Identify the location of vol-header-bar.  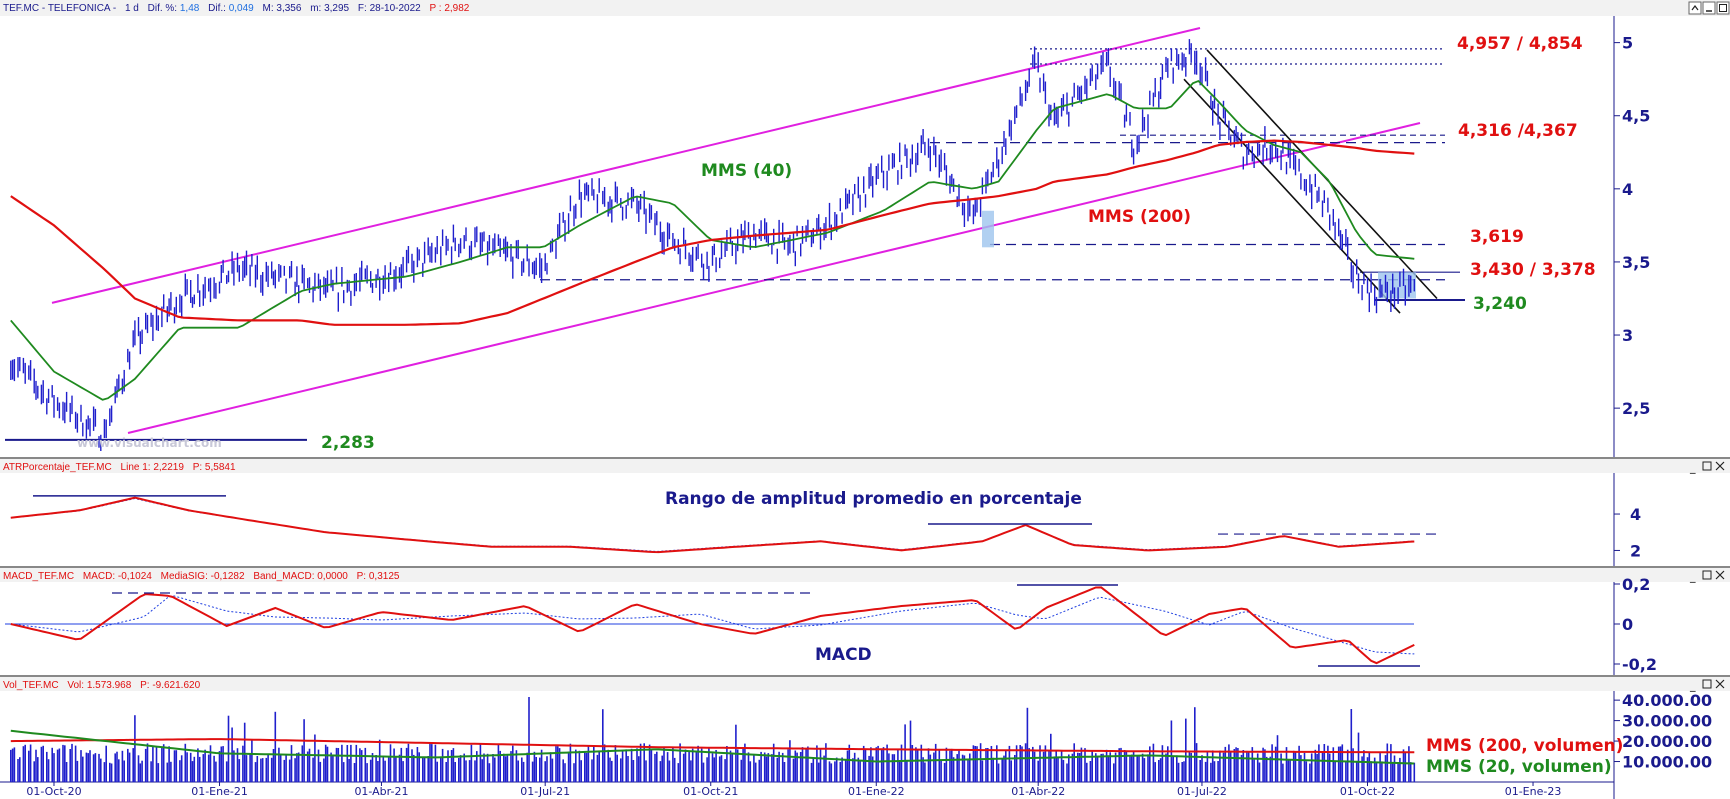
(865, 684).